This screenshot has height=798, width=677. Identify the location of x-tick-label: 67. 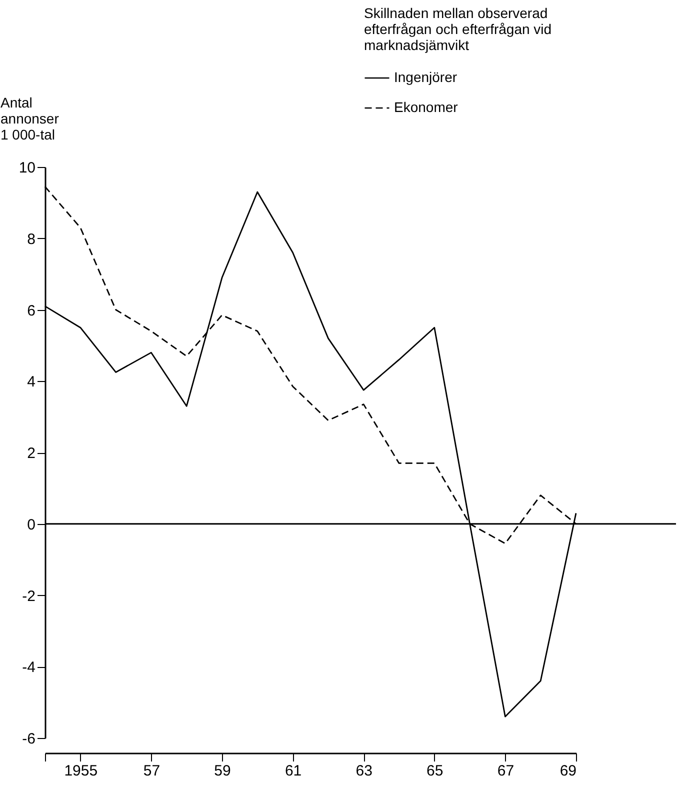
(505, 771).